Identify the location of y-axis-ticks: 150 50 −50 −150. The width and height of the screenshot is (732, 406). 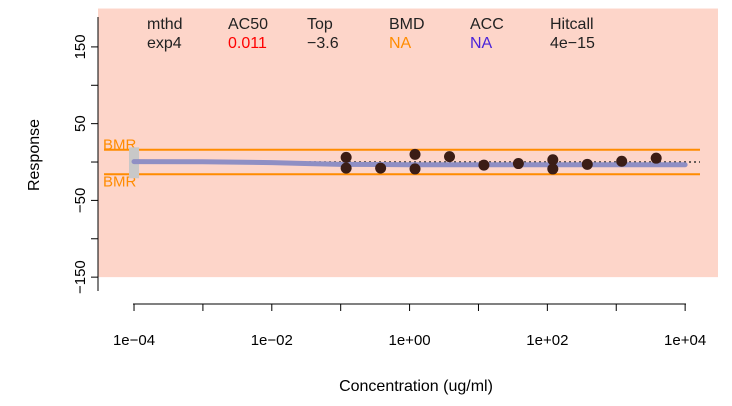
(85, 164).